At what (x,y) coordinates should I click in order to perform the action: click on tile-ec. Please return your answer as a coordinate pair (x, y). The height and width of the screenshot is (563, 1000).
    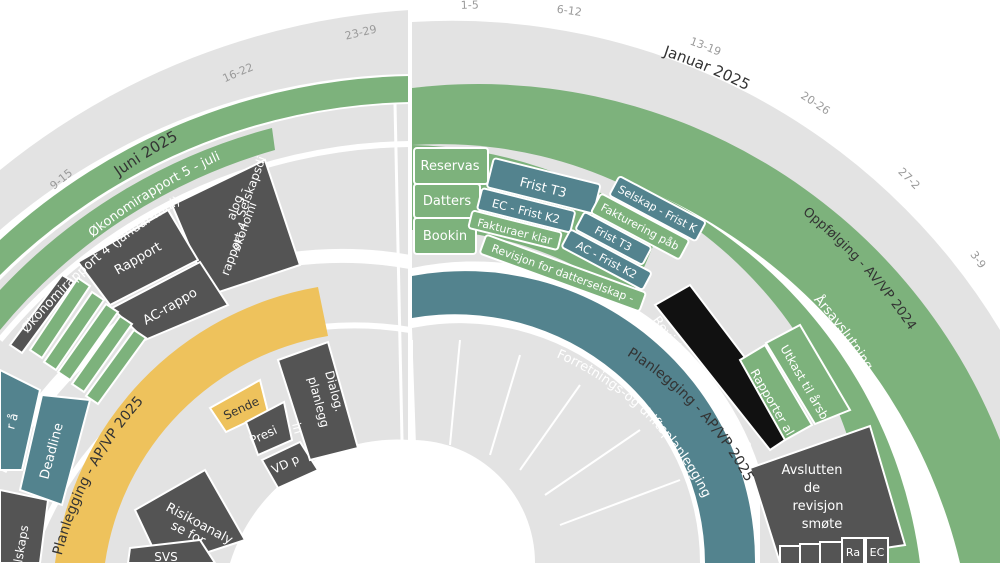
    Looking at the image, I should click on (877, 550).